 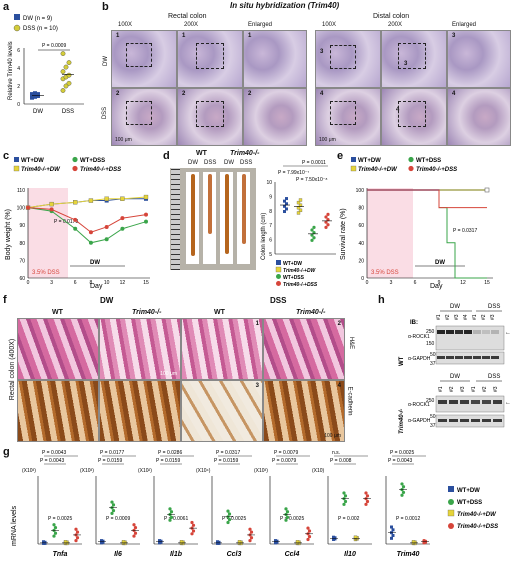 What do you see at coordinates (360, 191) in the screenshot?
I see `e-ytick: 100` at bounding box center [360, 191].